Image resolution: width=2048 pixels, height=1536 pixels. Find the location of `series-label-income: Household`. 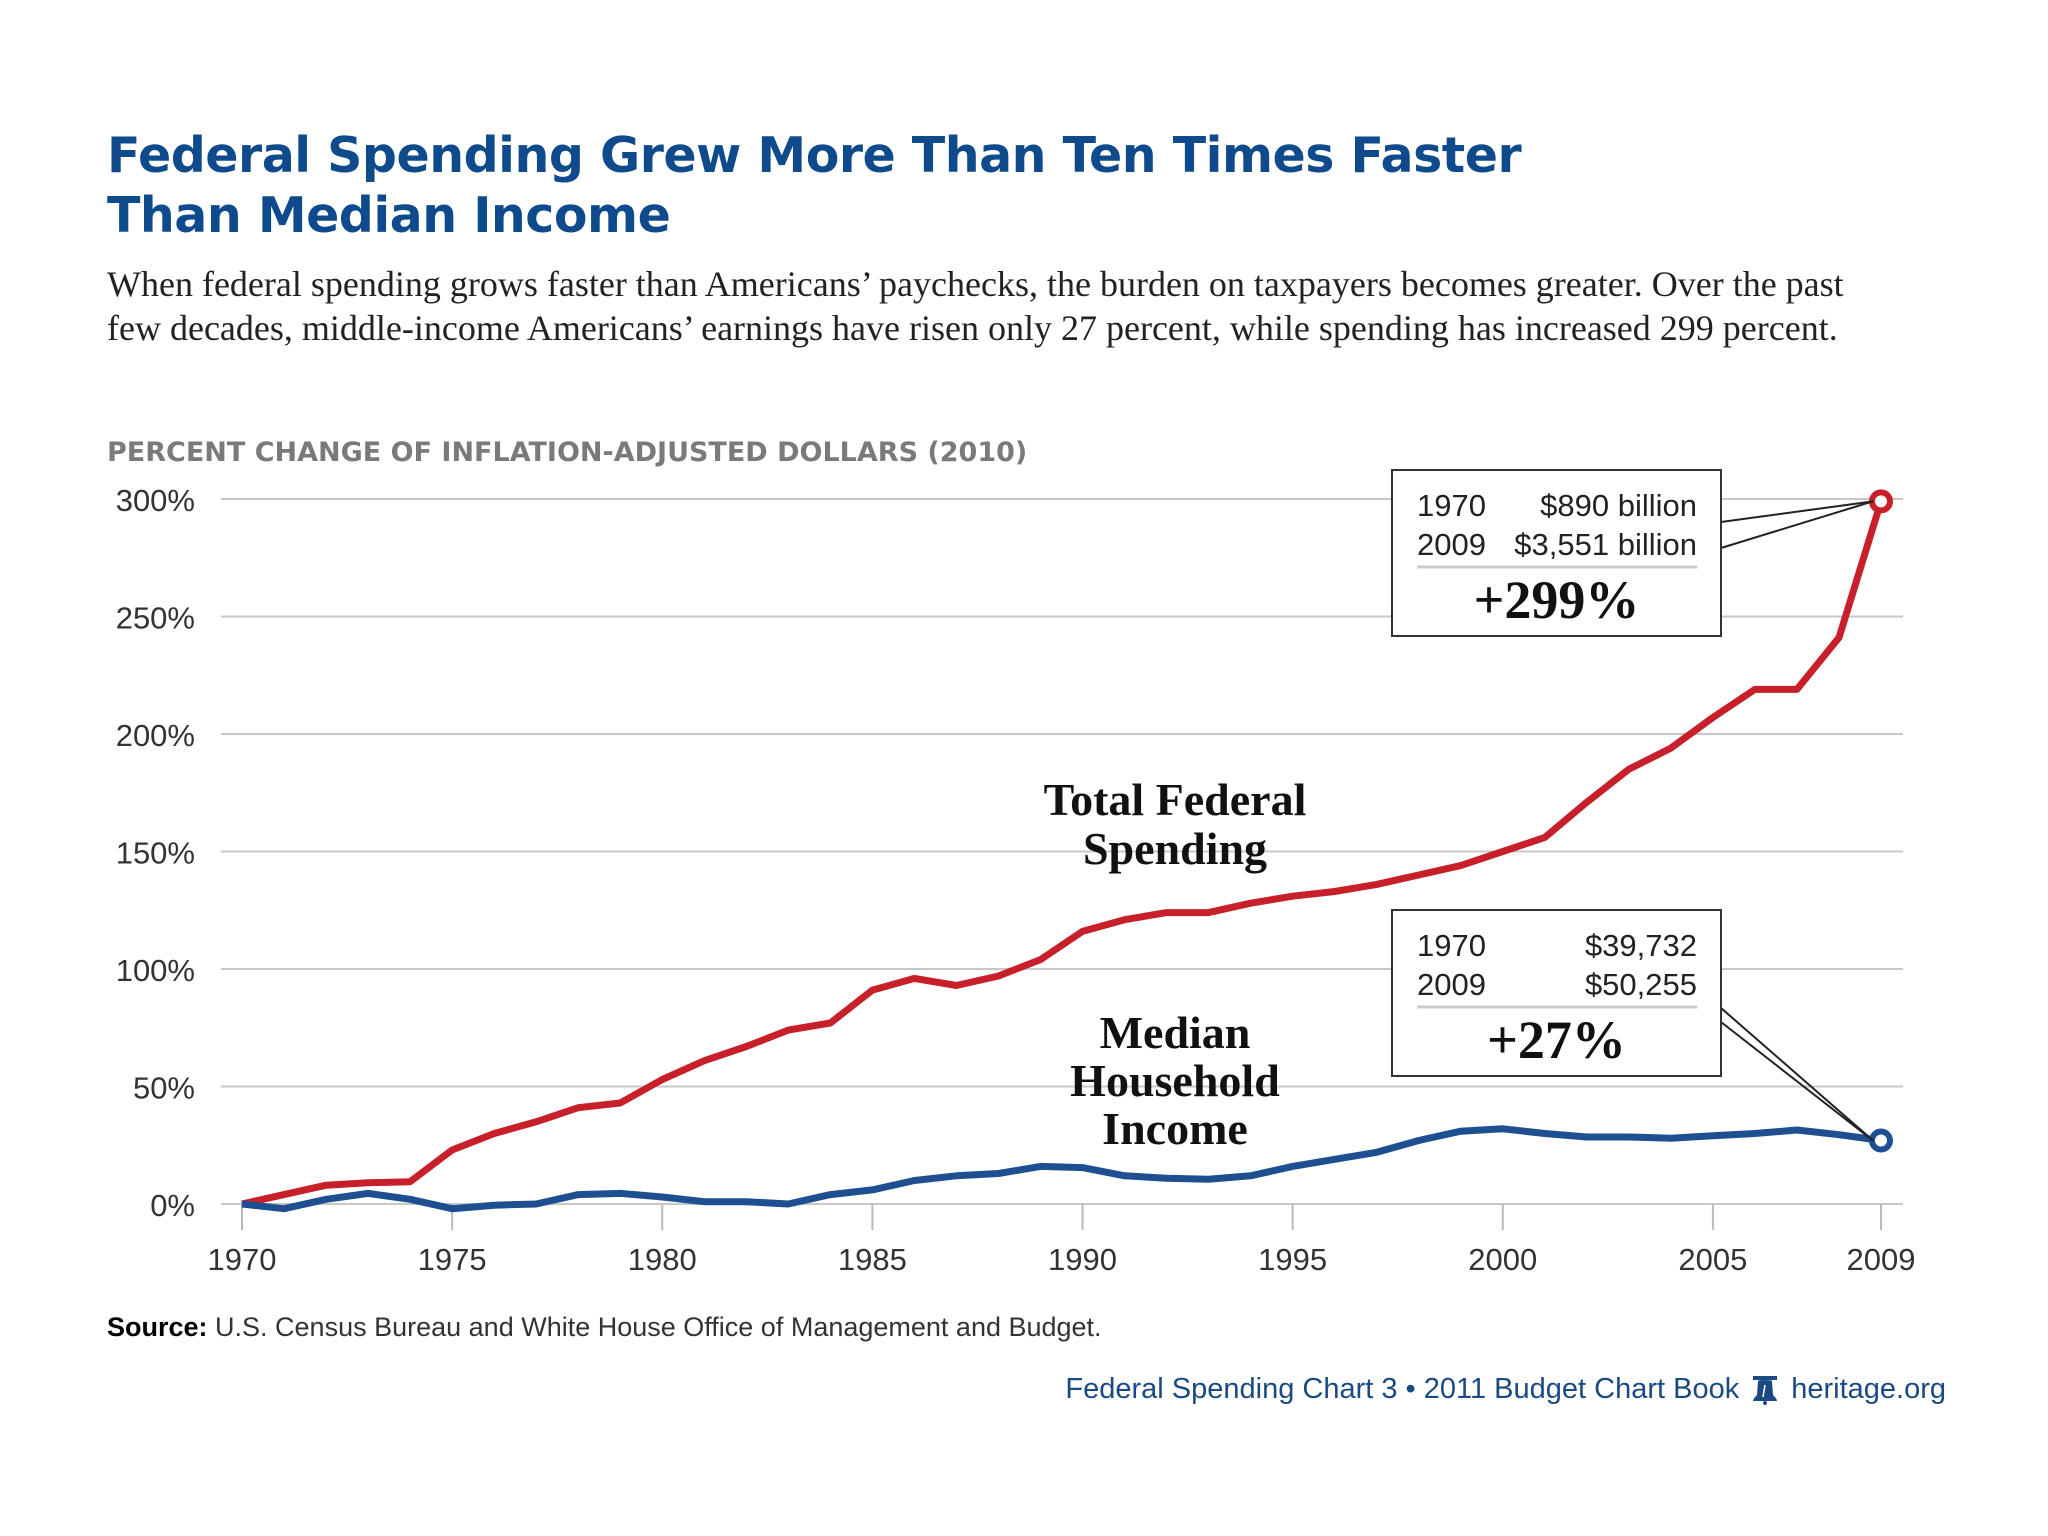

series-label-income: Household is located at coordinates (1175, 1080).